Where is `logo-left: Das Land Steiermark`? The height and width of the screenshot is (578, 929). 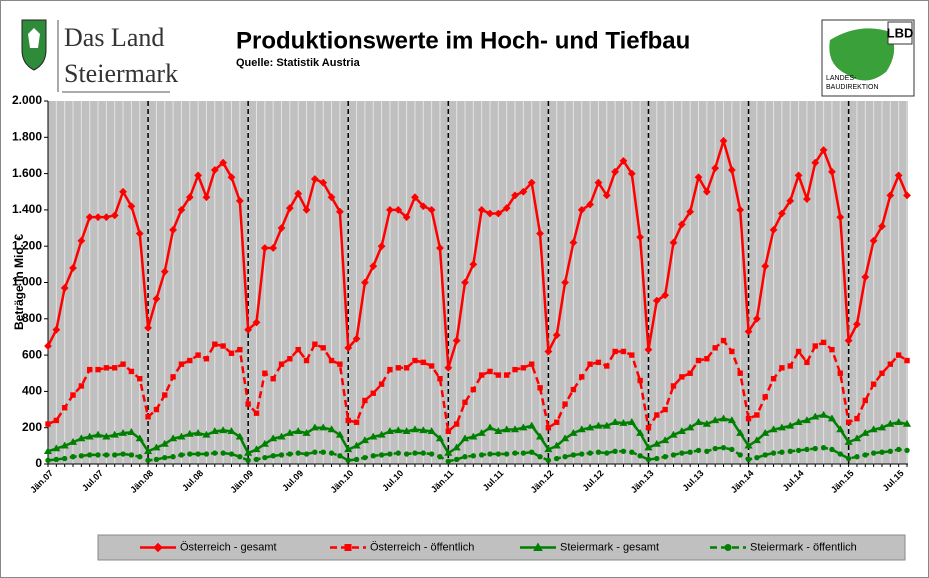
logo-left: Das Land Steiermark is located at coordinates (99, 56).